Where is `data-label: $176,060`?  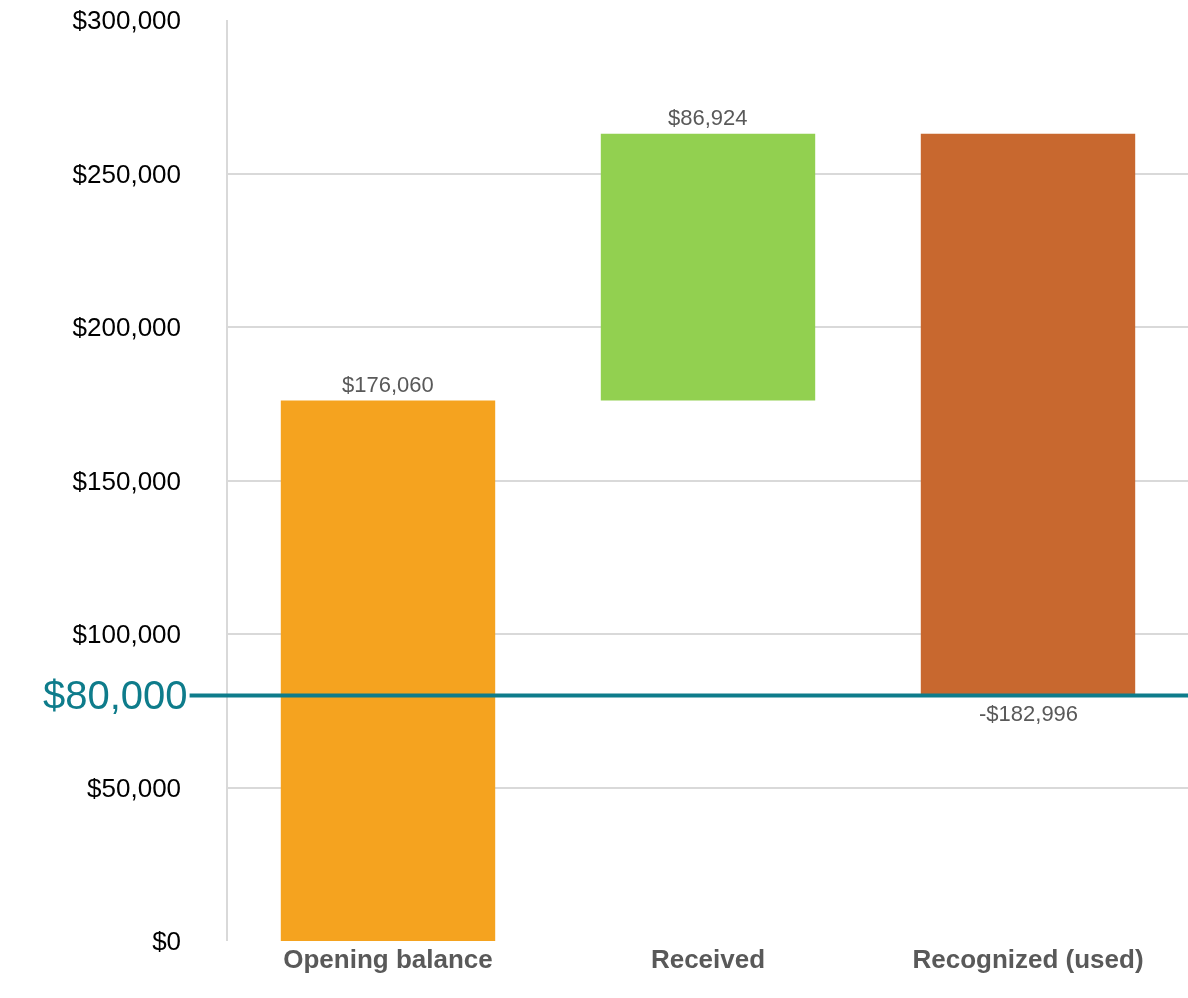 data-label: $176,060 is located at coordinates (388, 384).